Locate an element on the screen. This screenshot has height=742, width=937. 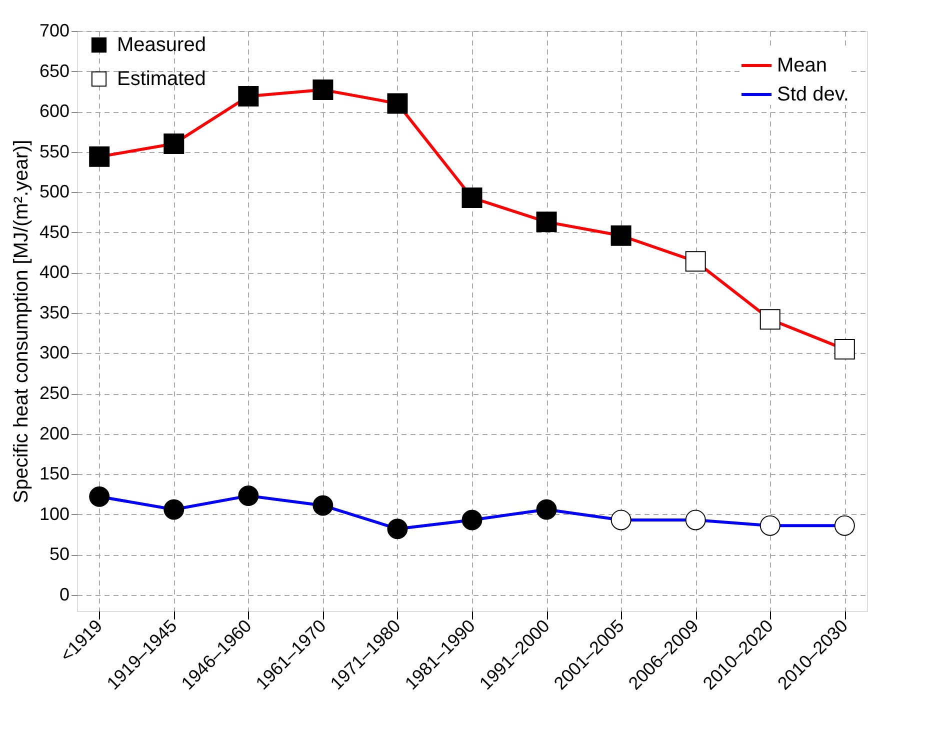
y-tick-label: 700 is located at coordinates (54, 30).